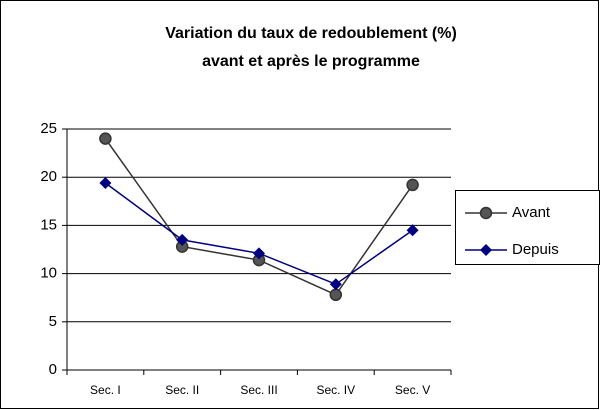 This screenshot has width=600, height=410. I want to click on legend-label: Avant, so click(531, 212).